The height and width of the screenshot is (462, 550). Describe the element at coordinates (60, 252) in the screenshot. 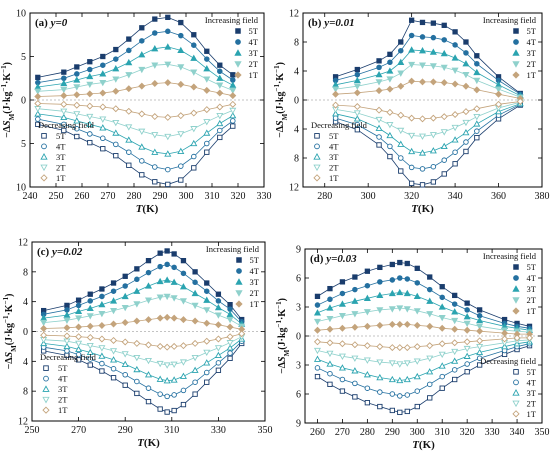

I see `panel-label: (c) y=0.02` at that location.